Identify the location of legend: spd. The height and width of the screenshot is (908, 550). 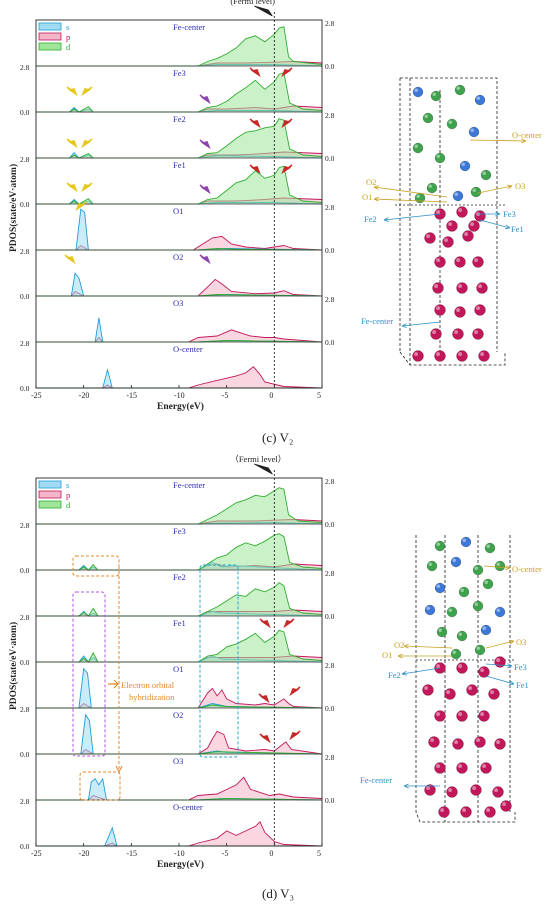
(54, 495).